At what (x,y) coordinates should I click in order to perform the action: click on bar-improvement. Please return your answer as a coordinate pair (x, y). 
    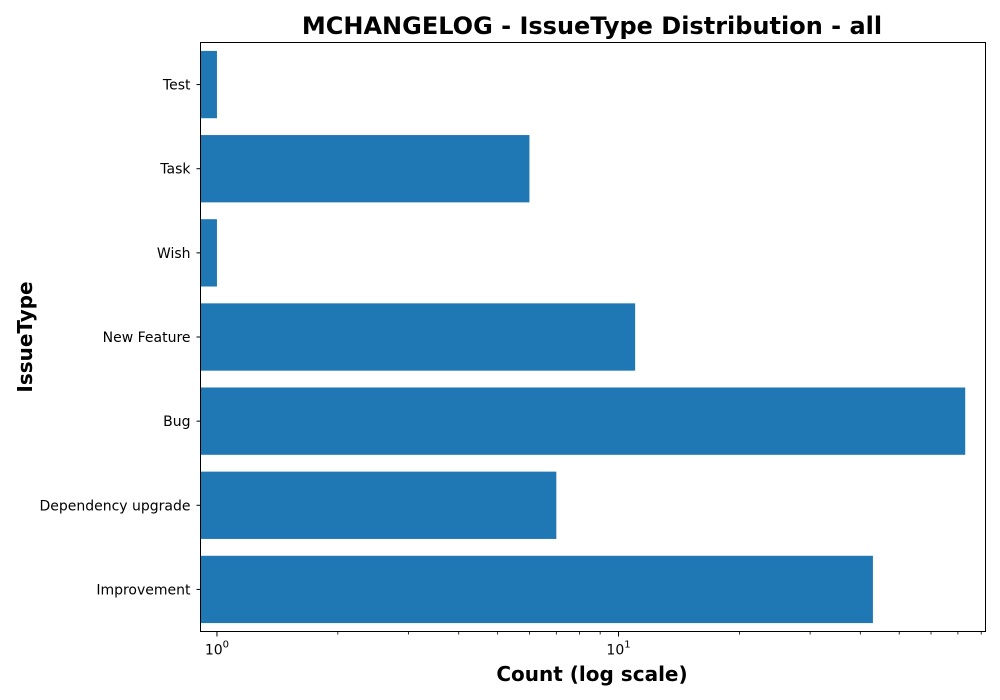
    Looking at the image, I should click on (536, 589).